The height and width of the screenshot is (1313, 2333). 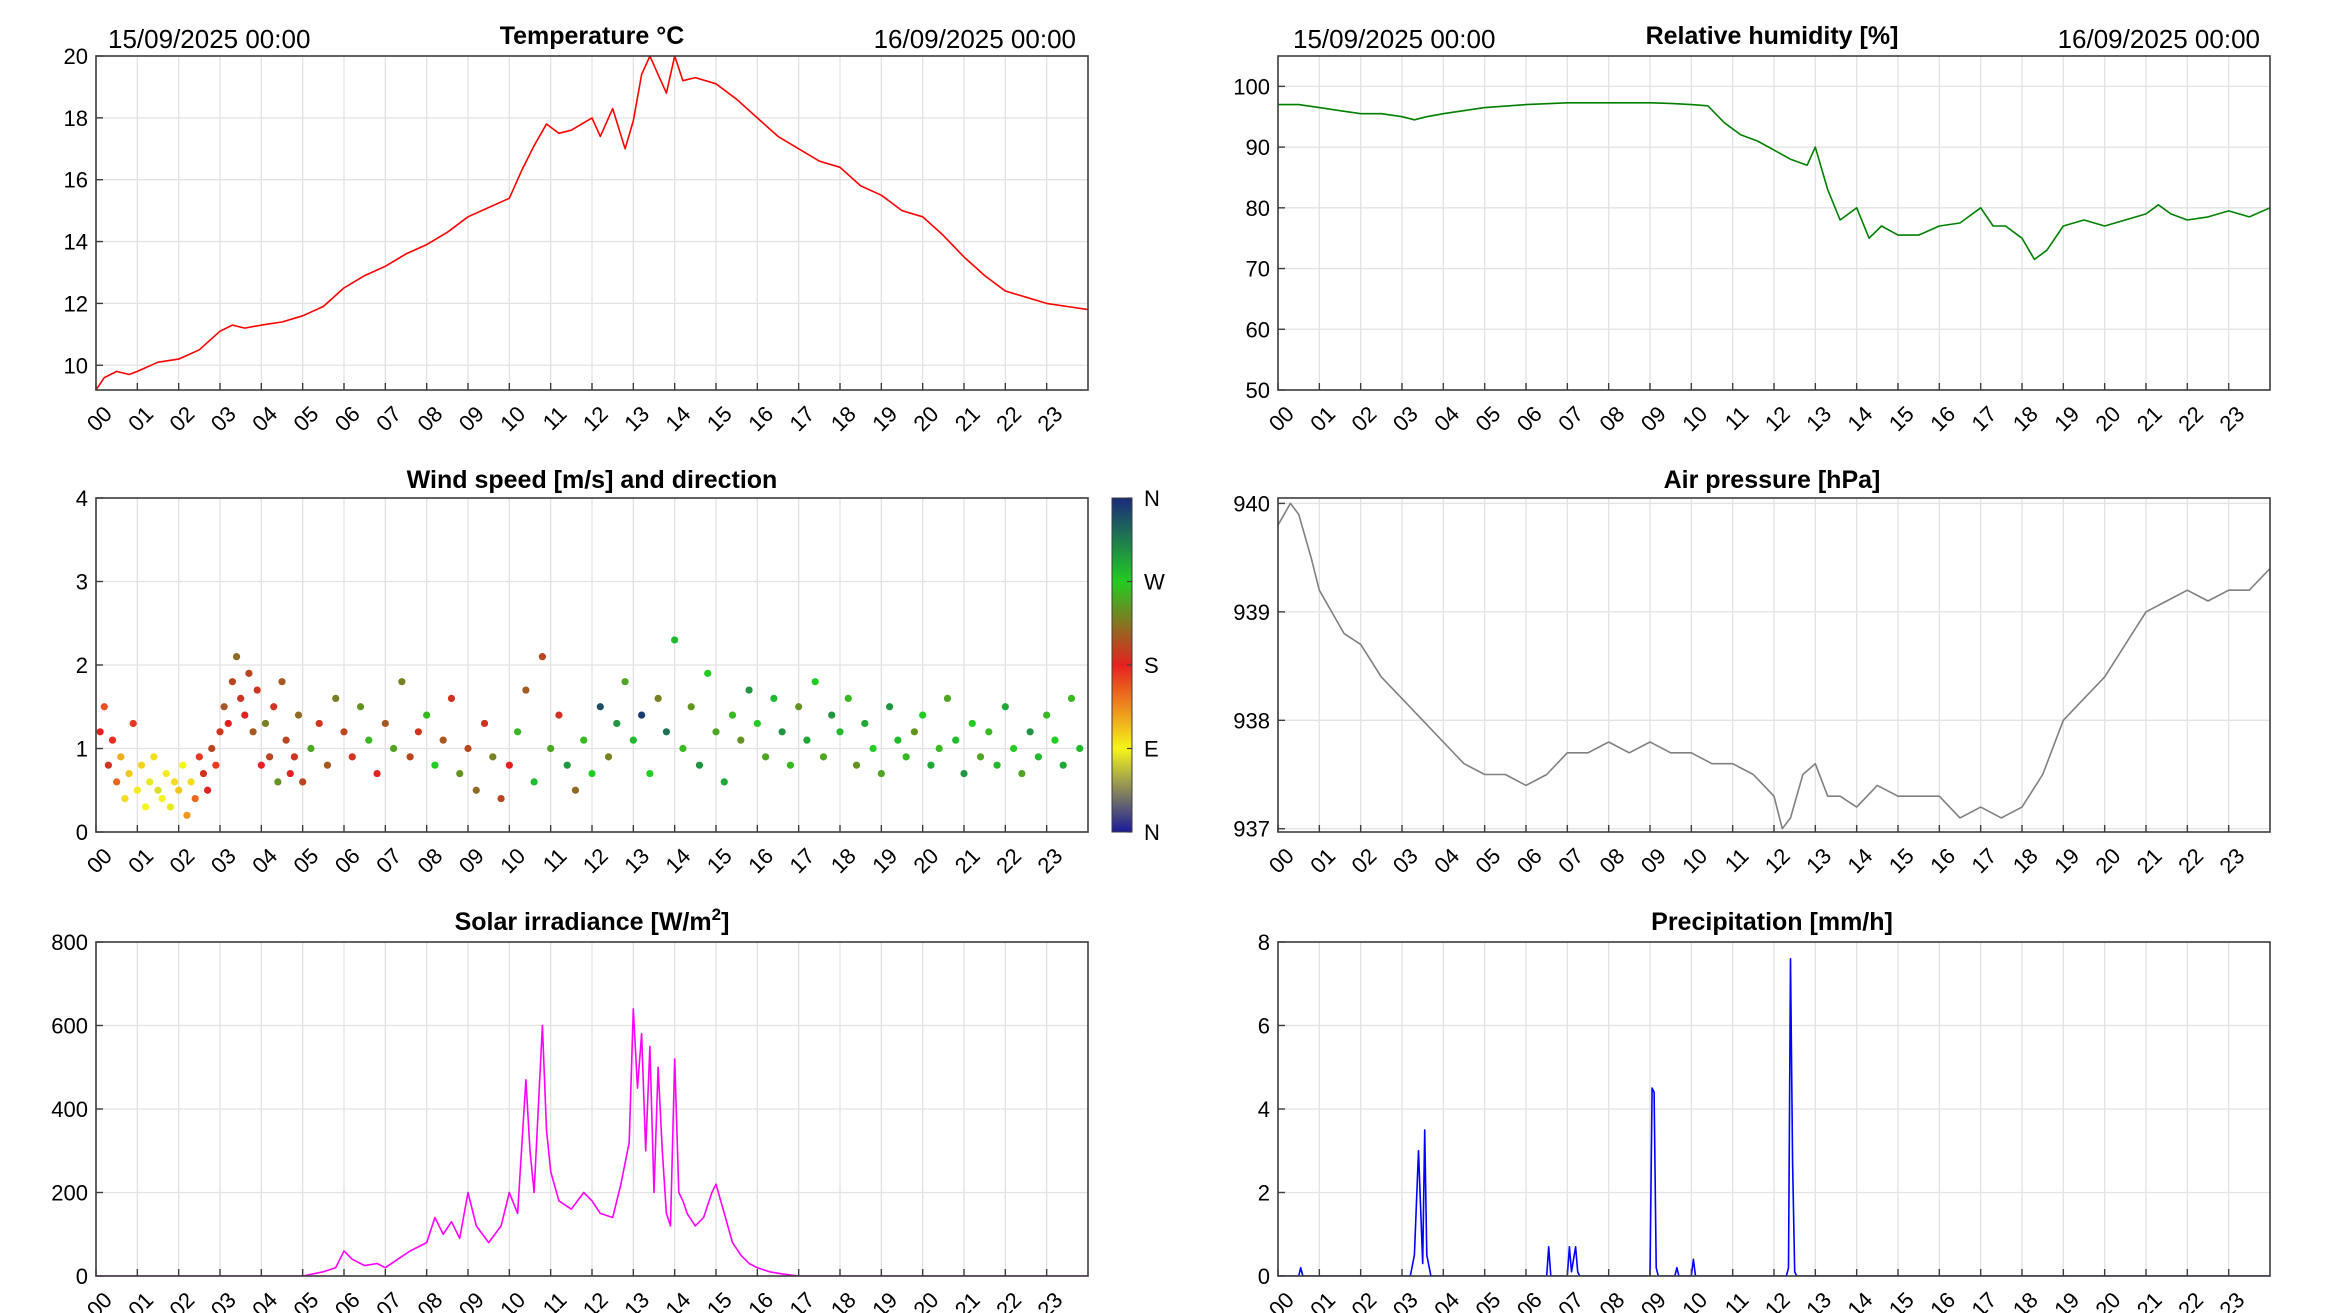 I want to click on temperature-ytick-label: 12, so click(x=76, y=303).